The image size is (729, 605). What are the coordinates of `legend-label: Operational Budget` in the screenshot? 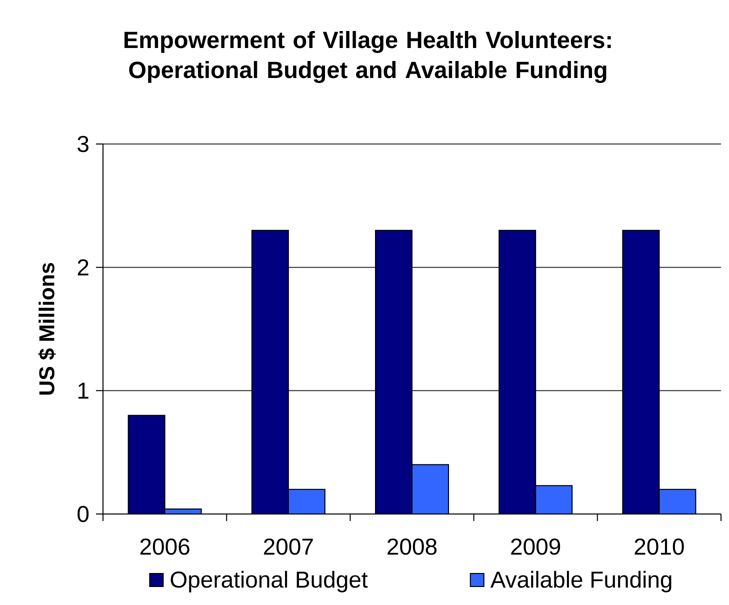 It's located at (269, 581).